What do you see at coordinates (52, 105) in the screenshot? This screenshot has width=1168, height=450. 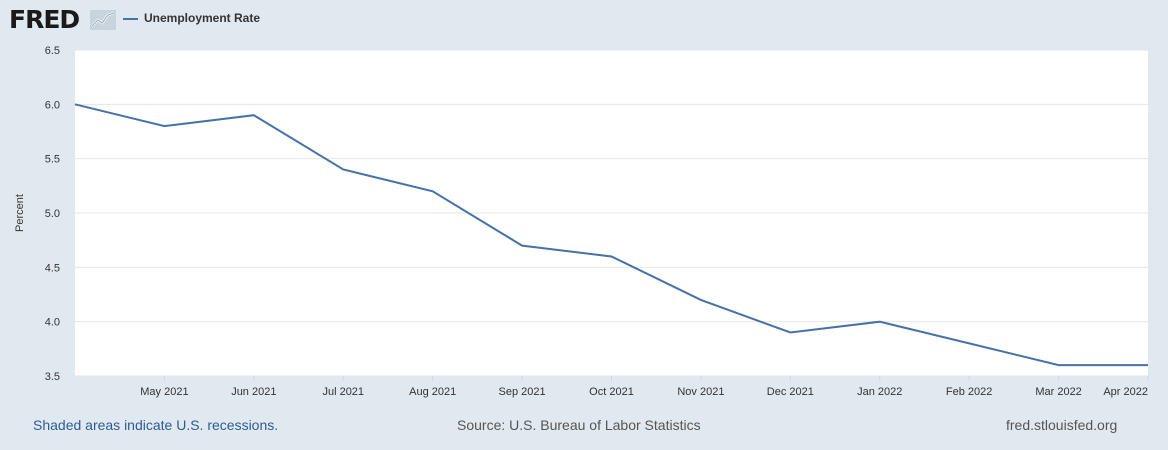 I see `y-tick-label: 6.0` at bounding box center [52, 105].